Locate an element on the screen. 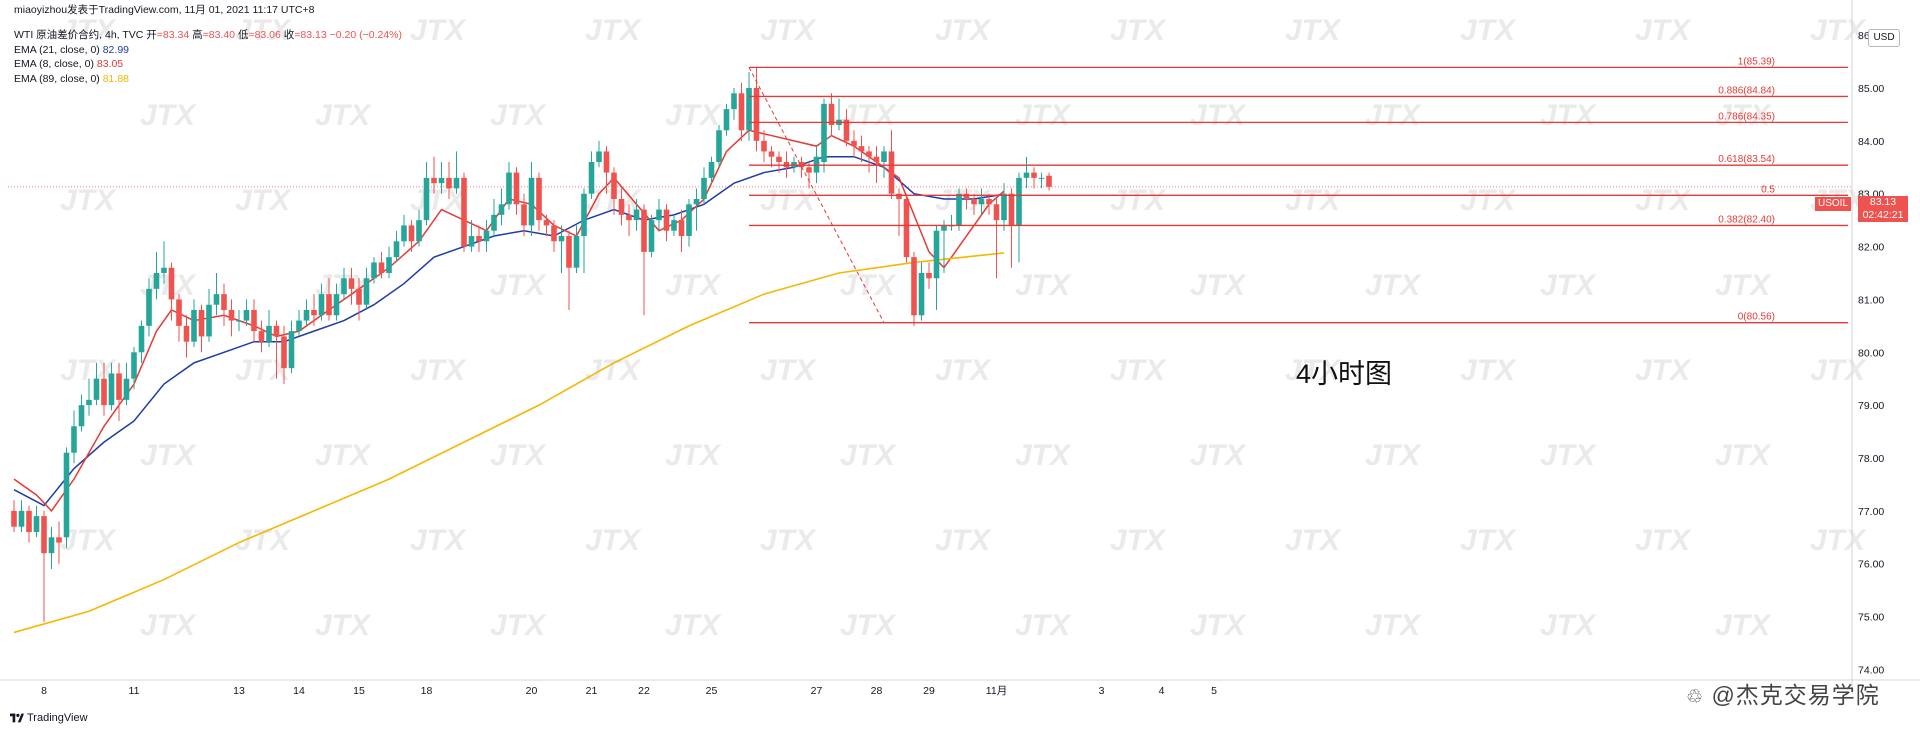 The image size is (1920, 734). time-tick-label: 11月 is located at coordinates (996, 691).